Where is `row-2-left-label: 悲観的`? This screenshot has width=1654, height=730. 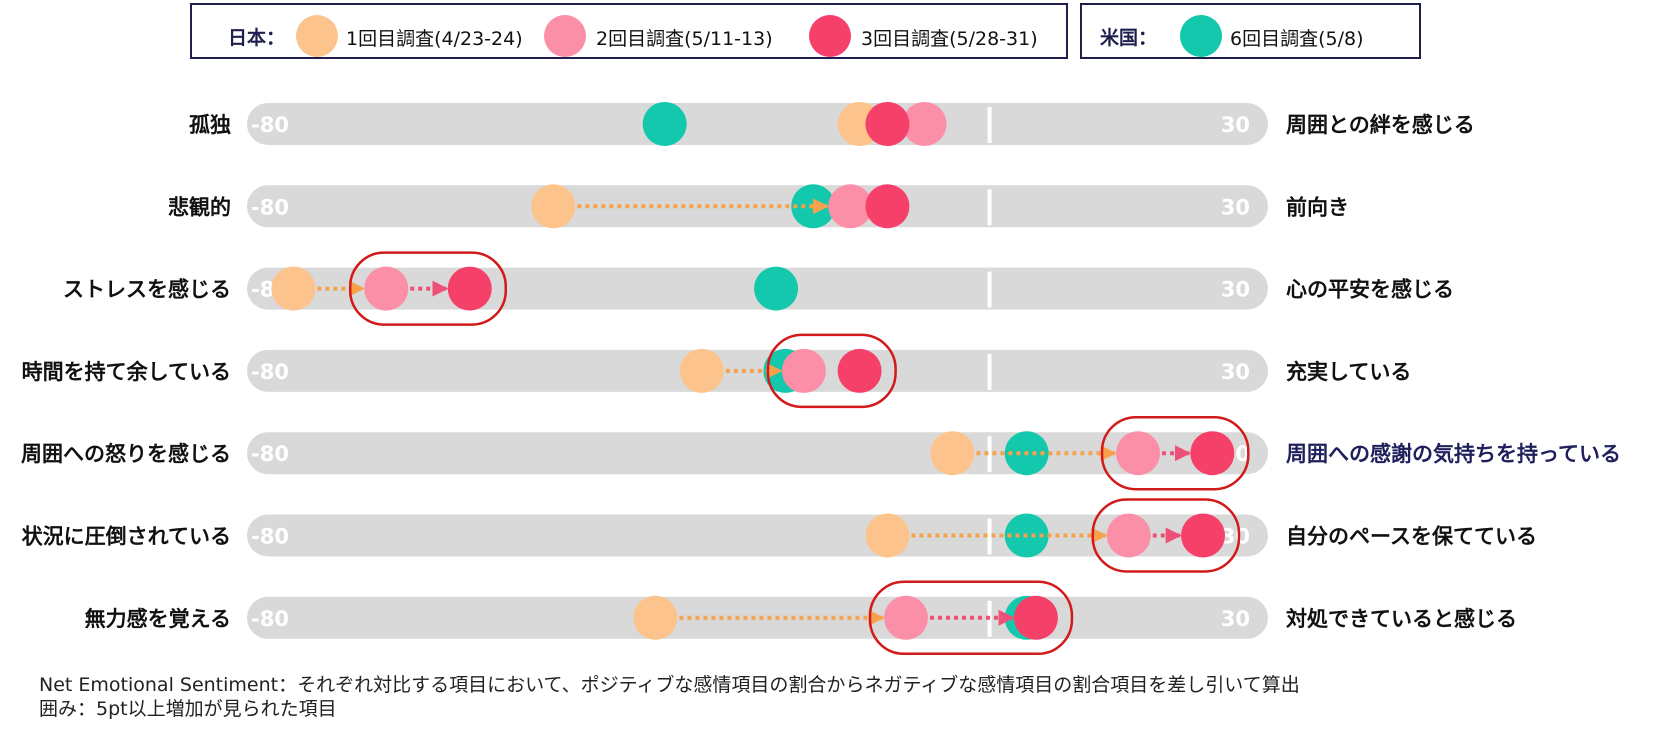 row-2-left-label: 悲観的 is located at coordinates (199, 207).